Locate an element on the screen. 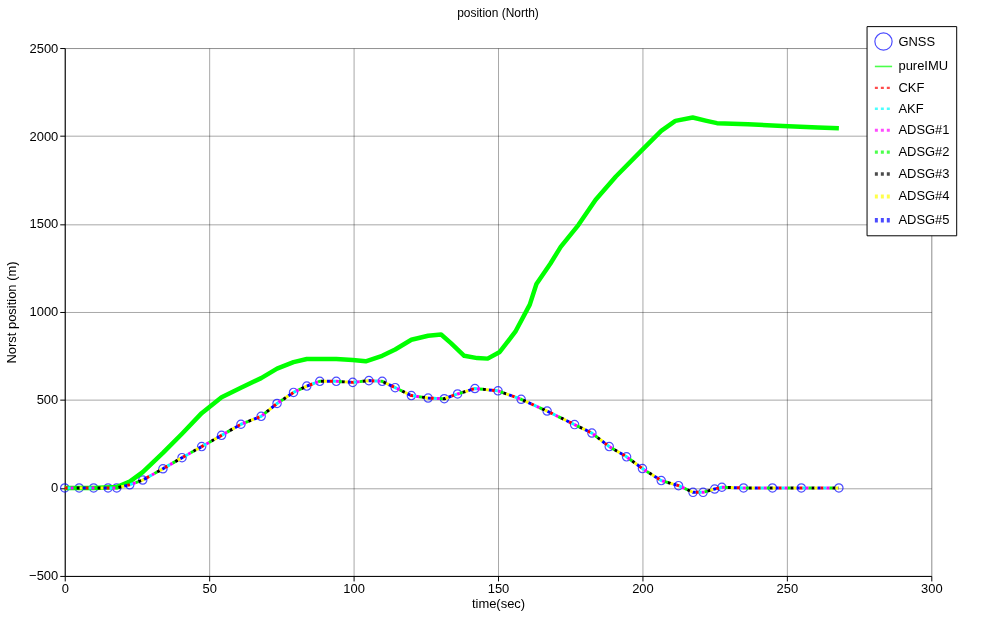 This screenshot has width=1007, height=635. y-tick-label: 2000 is located at coordinates (44, 136).